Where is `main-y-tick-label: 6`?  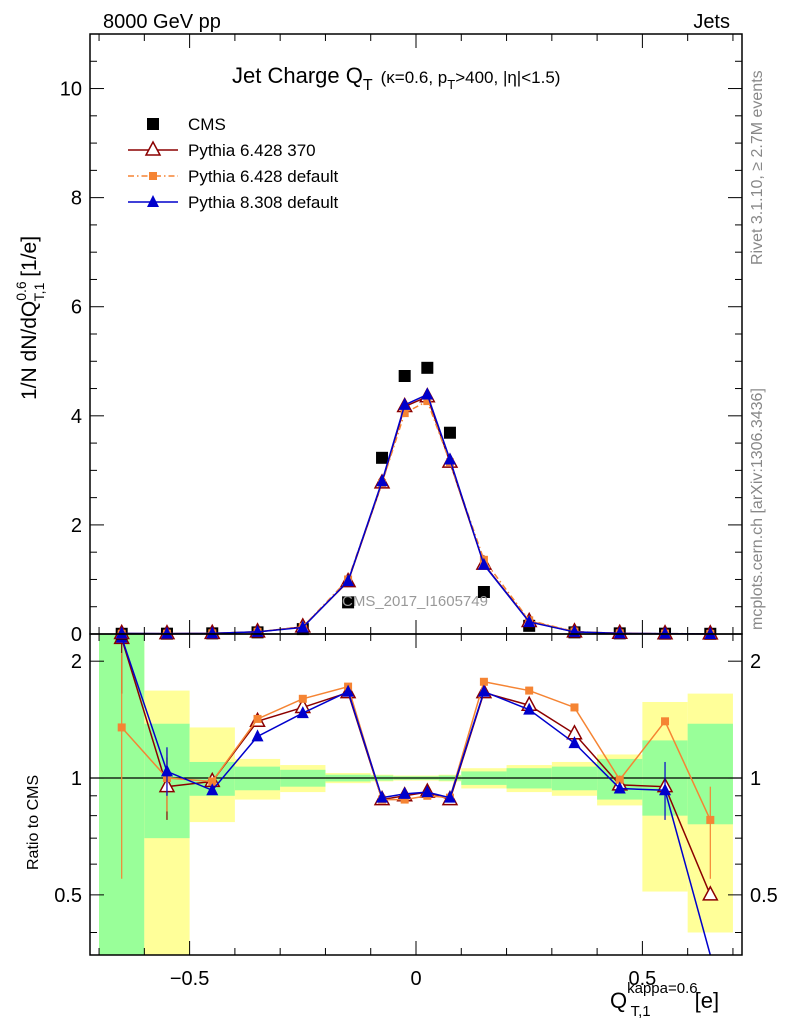 main-y-tick-label: 6 is located at coordinates (76, 308).